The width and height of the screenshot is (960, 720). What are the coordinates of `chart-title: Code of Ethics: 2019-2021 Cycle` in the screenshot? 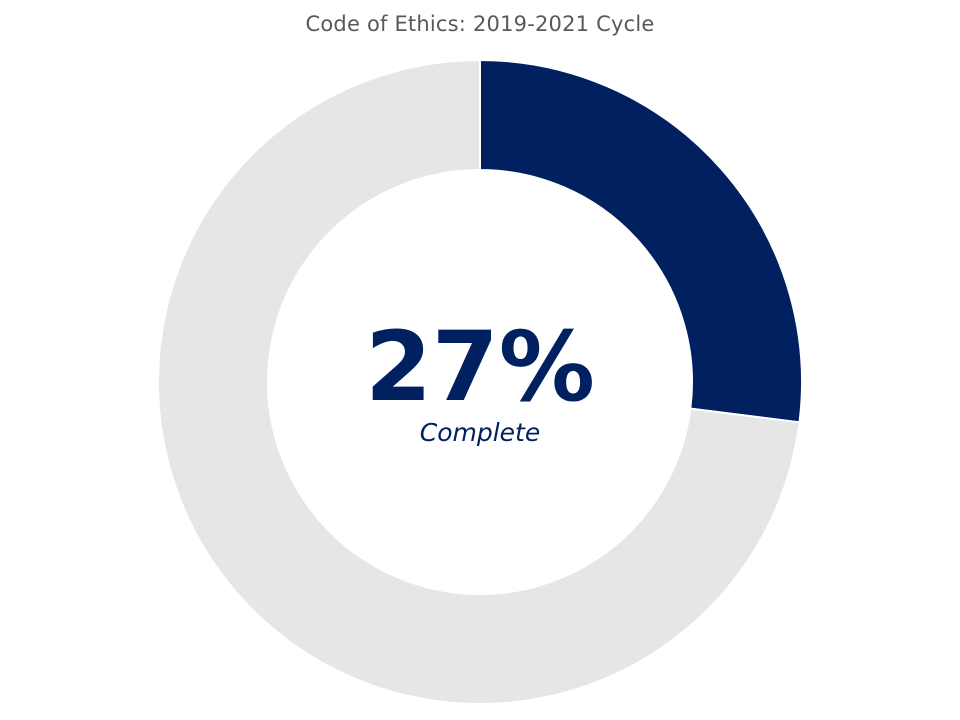 It's located at (480, 24).